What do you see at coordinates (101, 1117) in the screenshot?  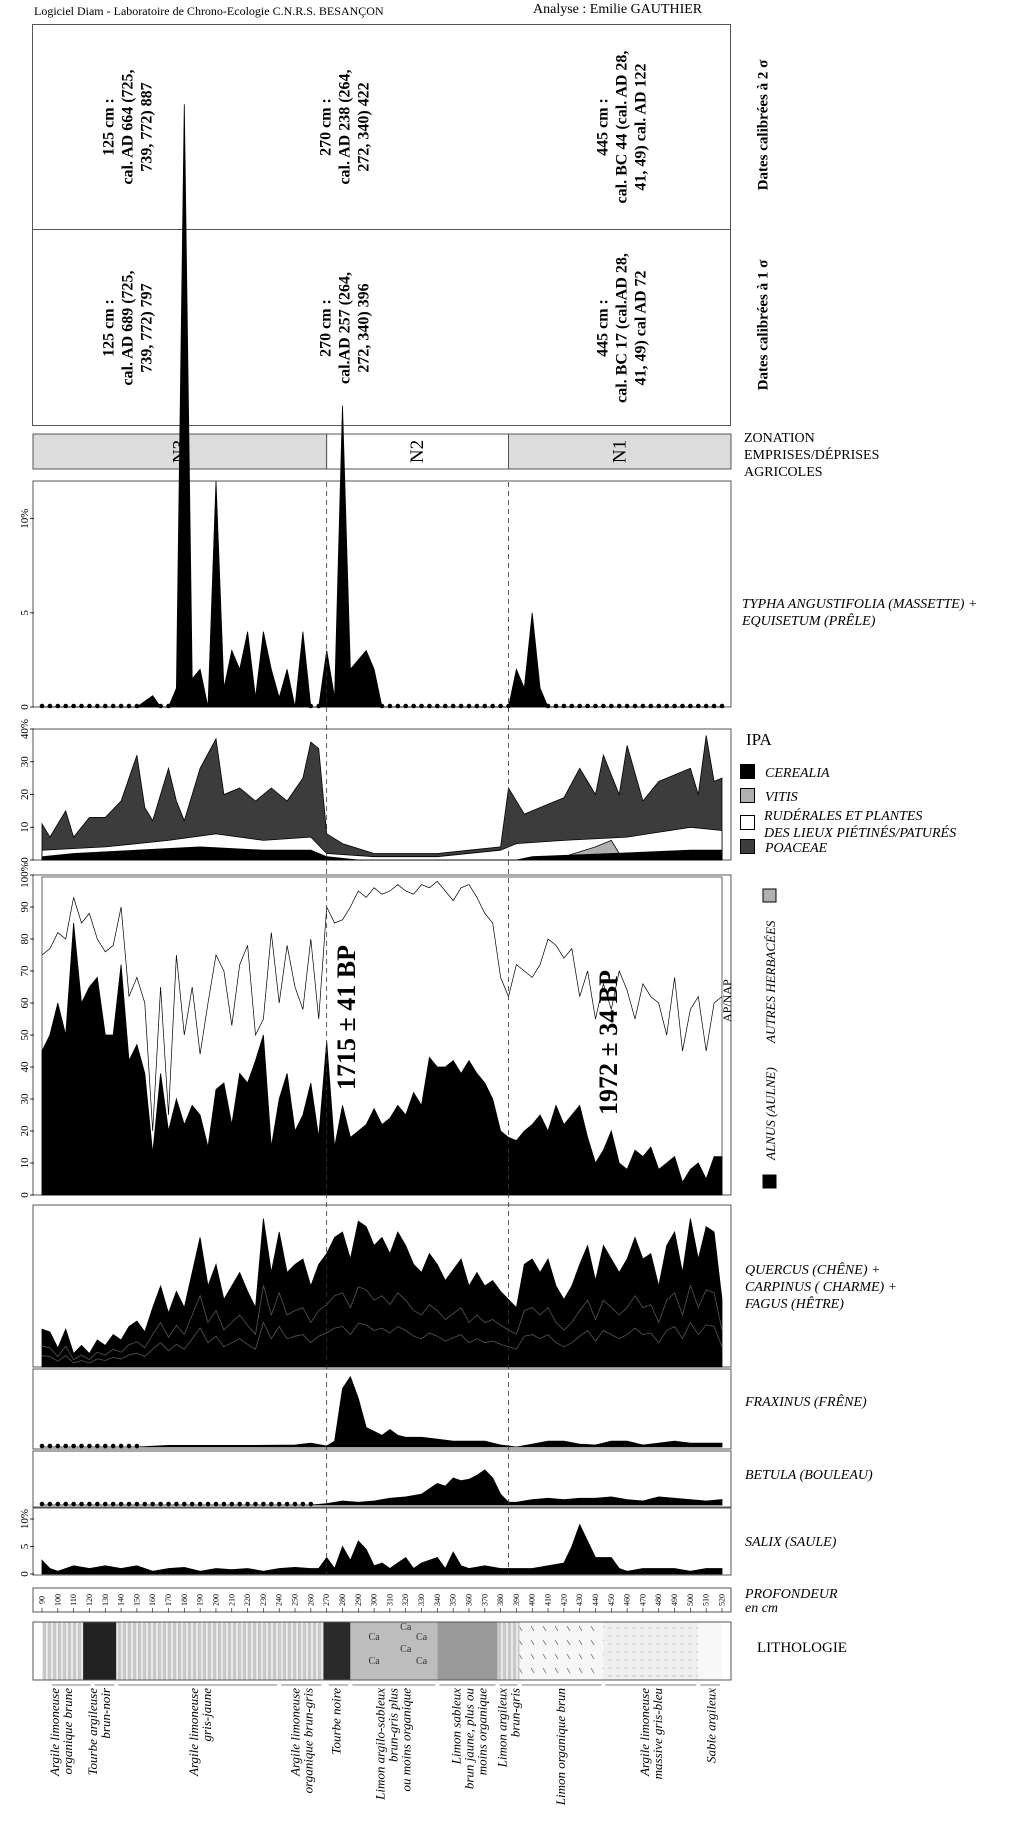 I see `radiocarbon-date-0: 1257 ± 40 BP` at bounding box center [101, 1117].